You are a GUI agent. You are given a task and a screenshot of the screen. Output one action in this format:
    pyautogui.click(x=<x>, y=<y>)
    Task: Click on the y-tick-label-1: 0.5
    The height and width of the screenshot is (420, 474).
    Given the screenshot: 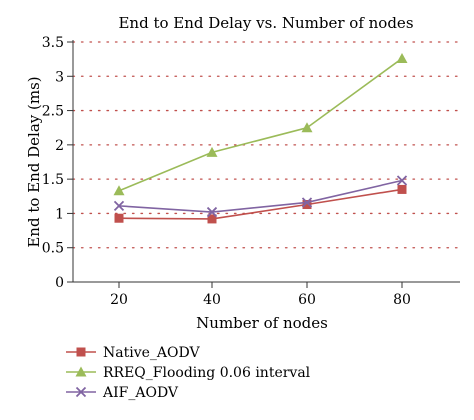 What is the action you would take?
    pyautogui.click(x=53, y=249)
    